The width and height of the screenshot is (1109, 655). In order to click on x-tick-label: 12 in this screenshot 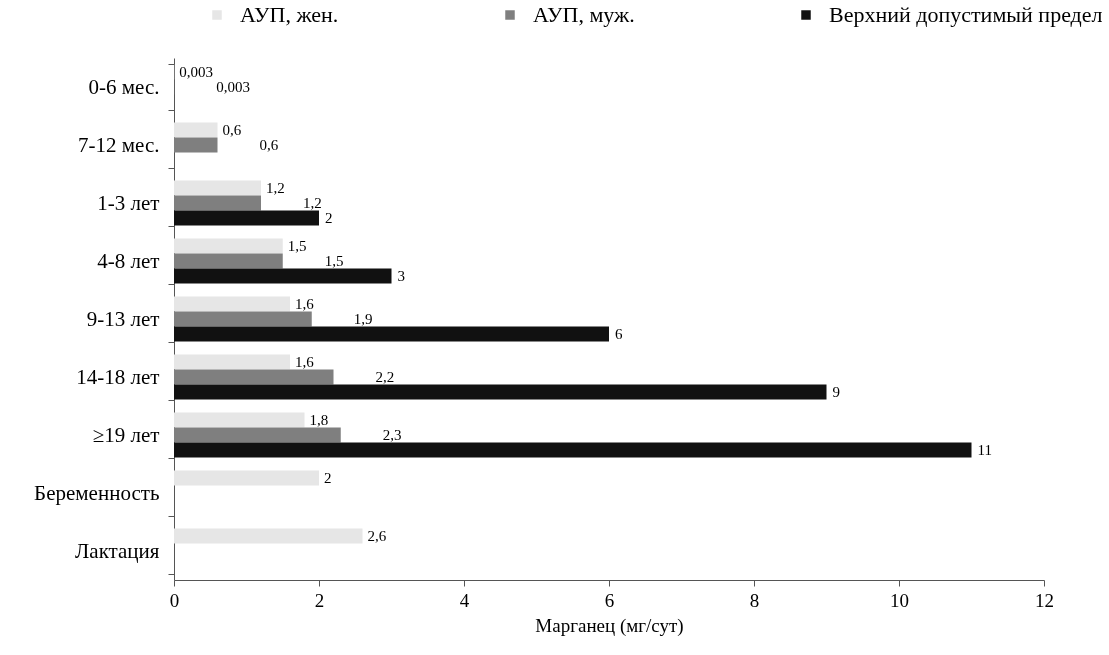, I will do `click(1044, 600)`.